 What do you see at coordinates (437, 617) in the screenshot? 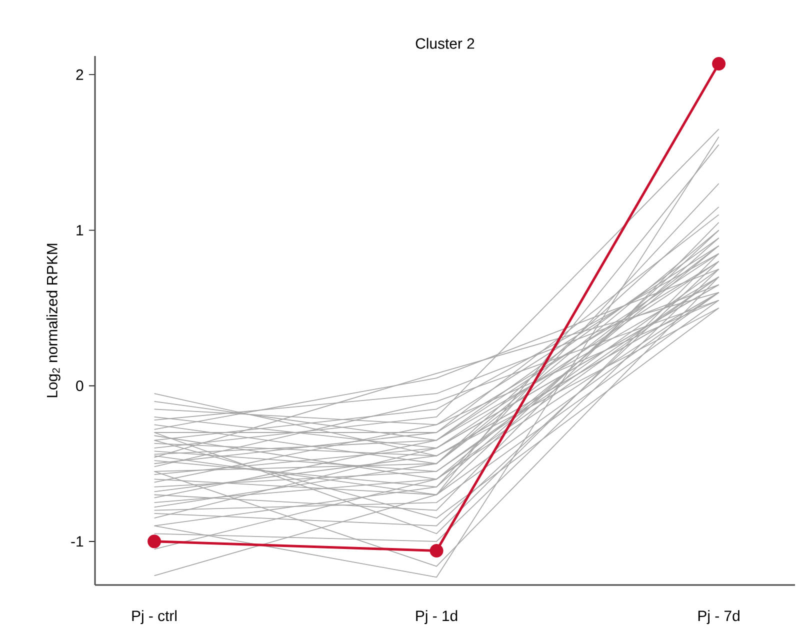
I see `x-tick-label: Pj - 1d` at bounding box center [437, 617].